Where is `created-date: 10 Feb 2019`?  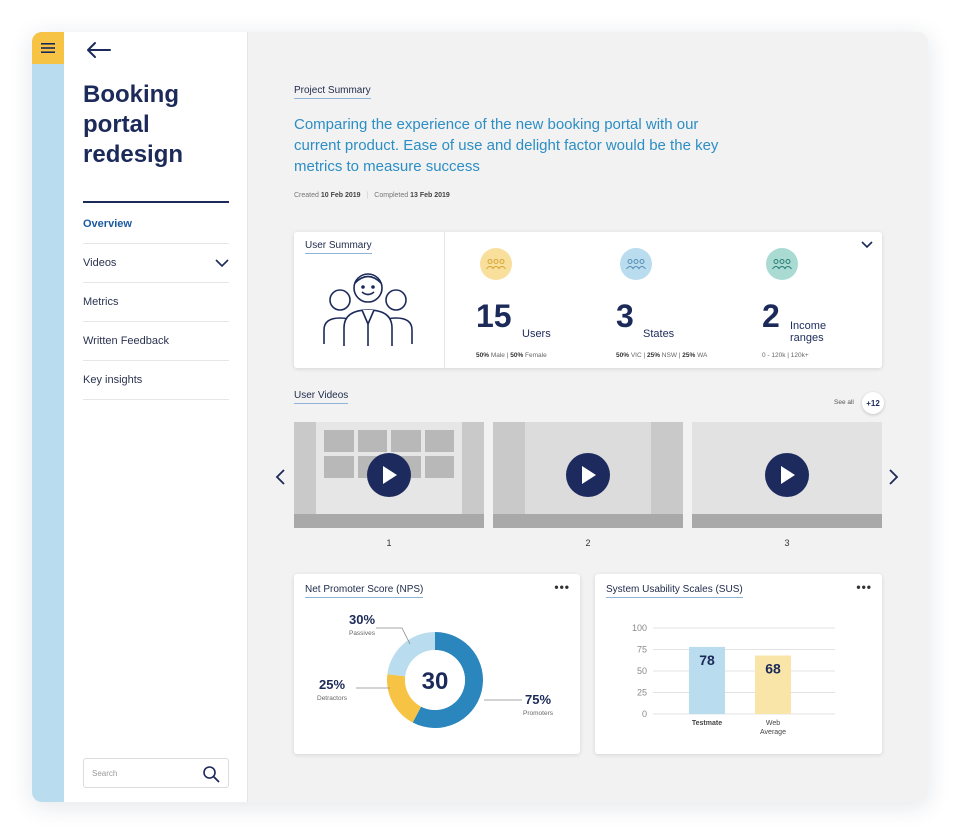
created-date: 10 Feb 2019 is located at coordinates (340, 195).